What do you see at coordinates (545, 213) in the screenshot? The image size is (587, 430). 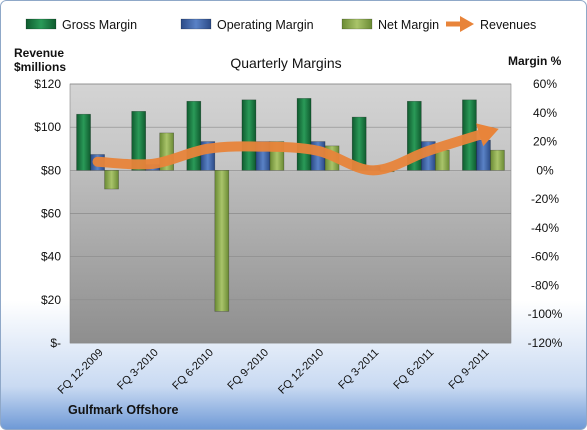 I see `y-right-axis: 60% 40% 20% 0% -20% -40% -60% -80% -100% -120%` at bounding box center [545, 213].